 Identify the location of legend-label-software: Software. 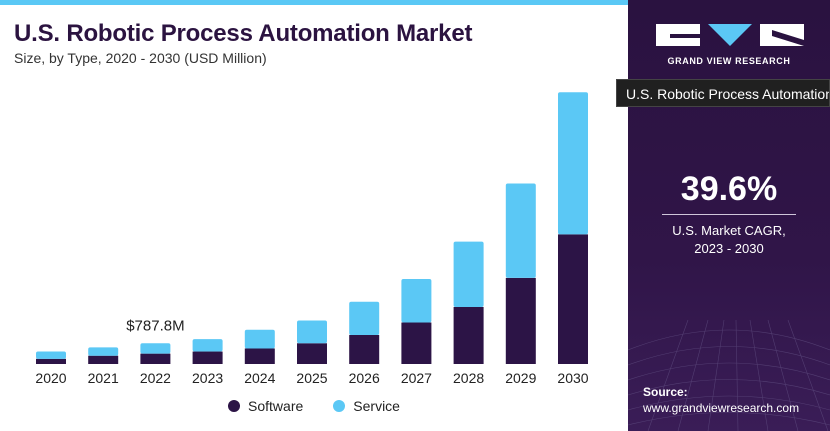
(276, 406).